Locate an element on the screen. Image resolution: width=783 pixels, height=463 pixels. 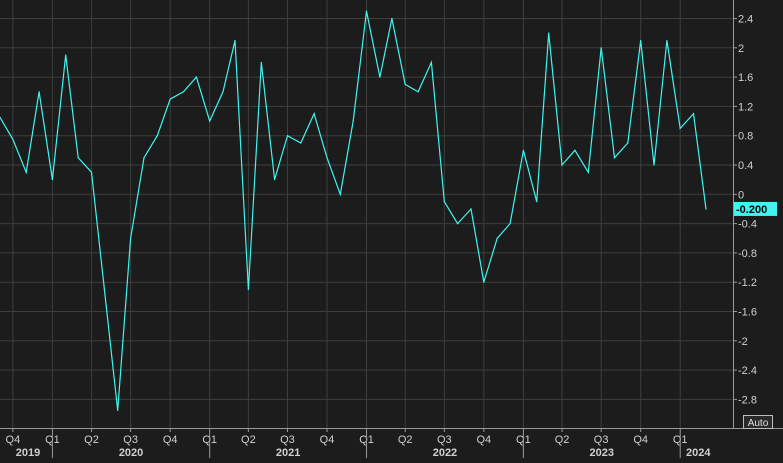
auto-scale-button is located at coordinates (758, 422).